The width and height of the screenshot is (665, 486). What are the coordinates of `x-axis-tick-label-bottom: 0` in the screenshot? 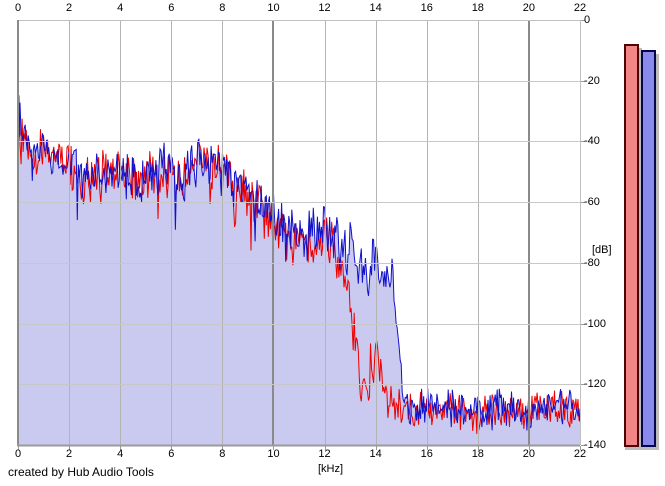 It's located at (18, 454).